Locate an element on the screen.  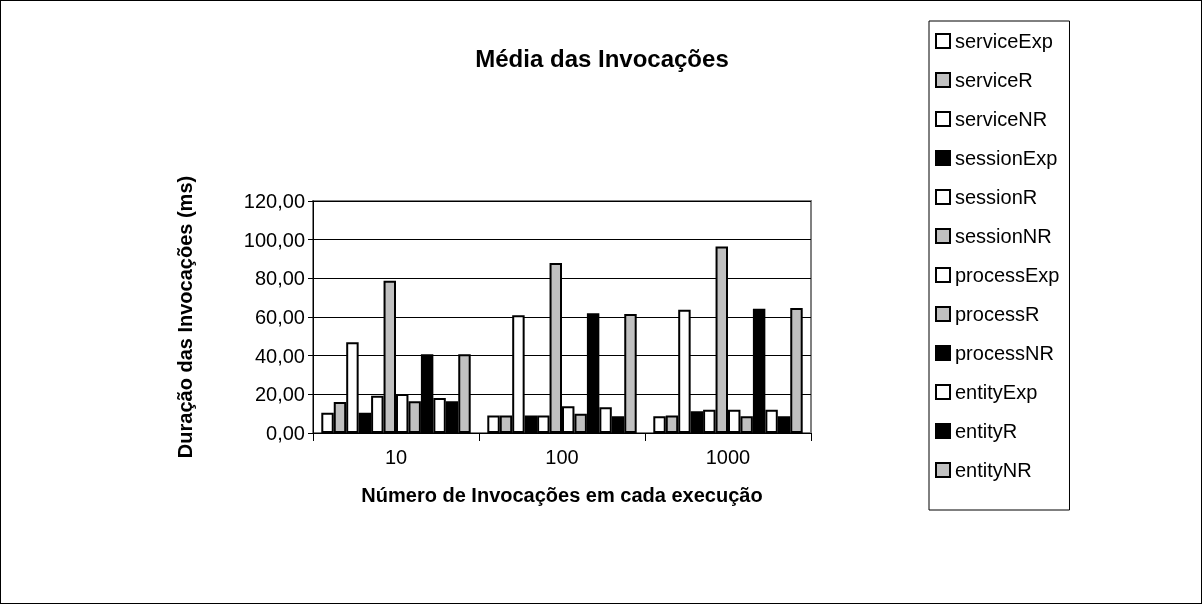
legend-label: serviceNR is located at coordinates (1001, 119).